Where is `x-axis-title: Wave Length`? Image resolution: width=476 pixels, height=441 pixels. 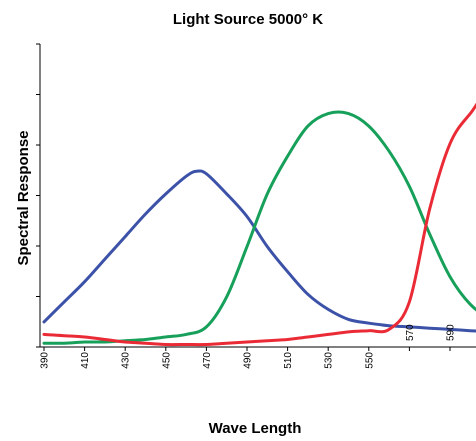
x-axis-title: Wave Length is located at coordinates (255, 428).